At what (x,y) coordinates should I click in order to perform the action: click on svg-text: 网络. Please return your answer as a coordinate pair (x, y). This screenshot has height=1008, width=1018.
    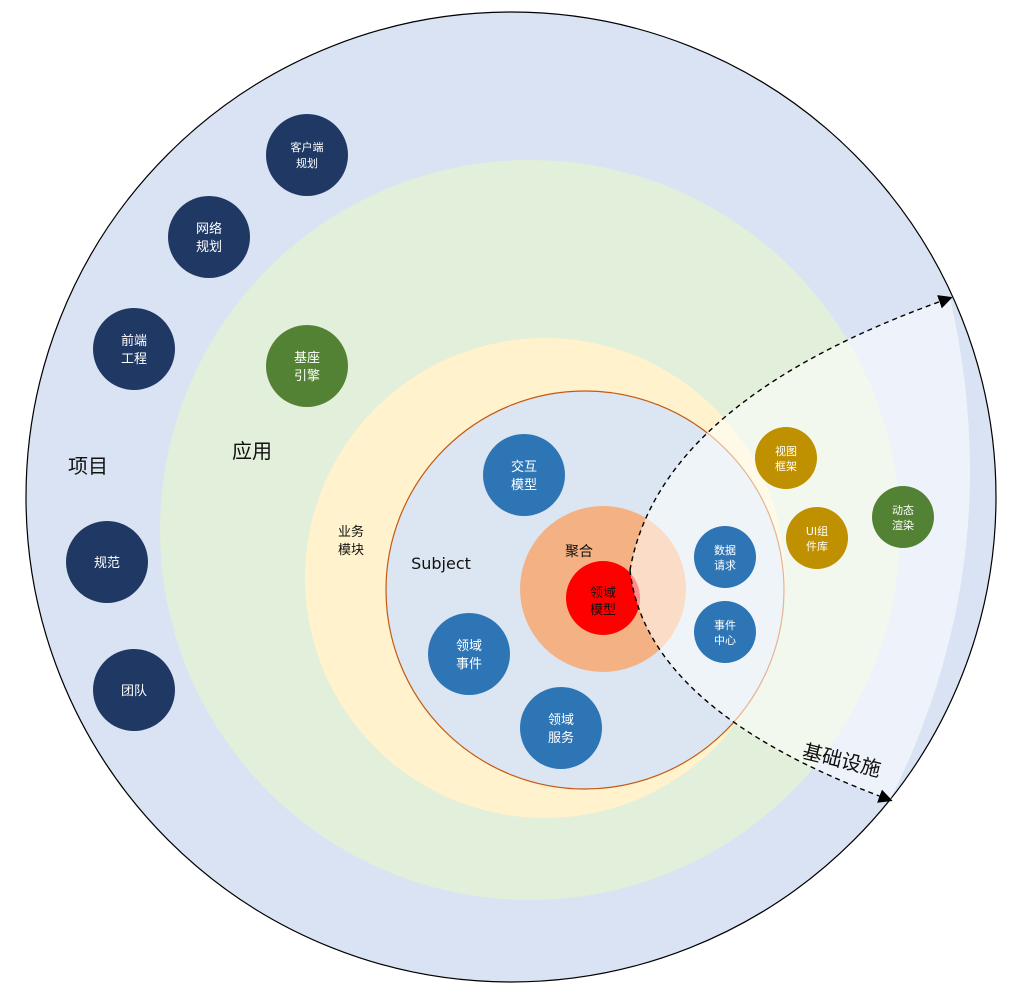
    Looking at the image, I should click on (209, 229).